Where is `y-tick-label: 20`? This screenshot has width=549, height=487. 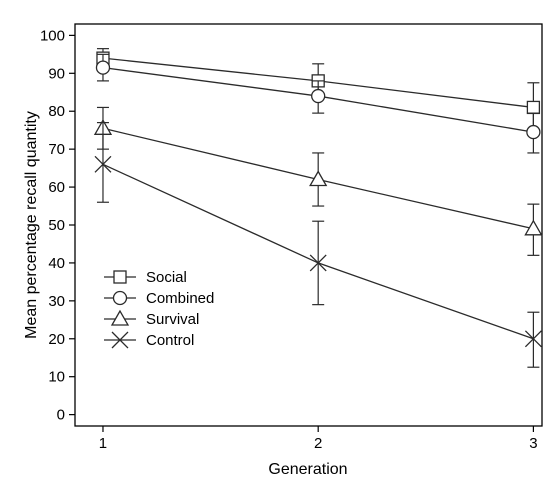
y-tick-label: 20 is located at coordinates (56, 339).